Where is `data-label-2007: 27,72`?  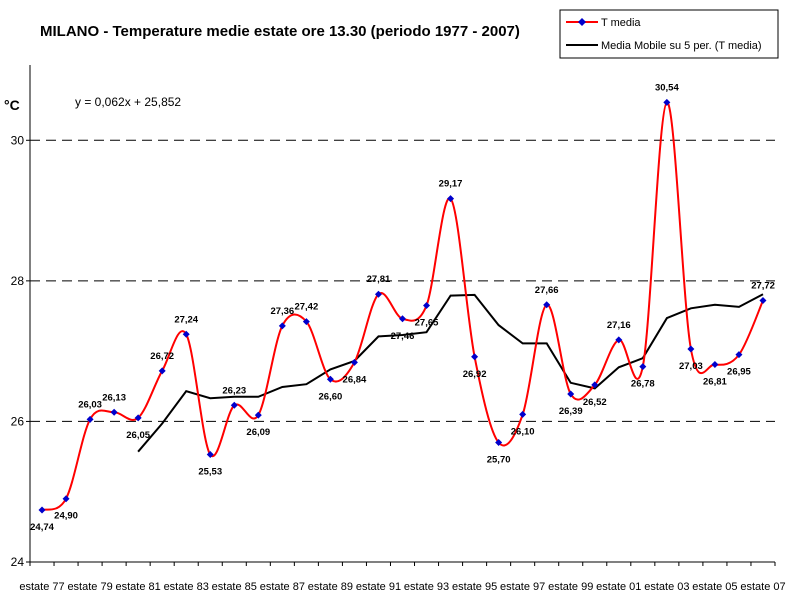
data-label-2007: 27,72 is located at coordinates (763, 286).